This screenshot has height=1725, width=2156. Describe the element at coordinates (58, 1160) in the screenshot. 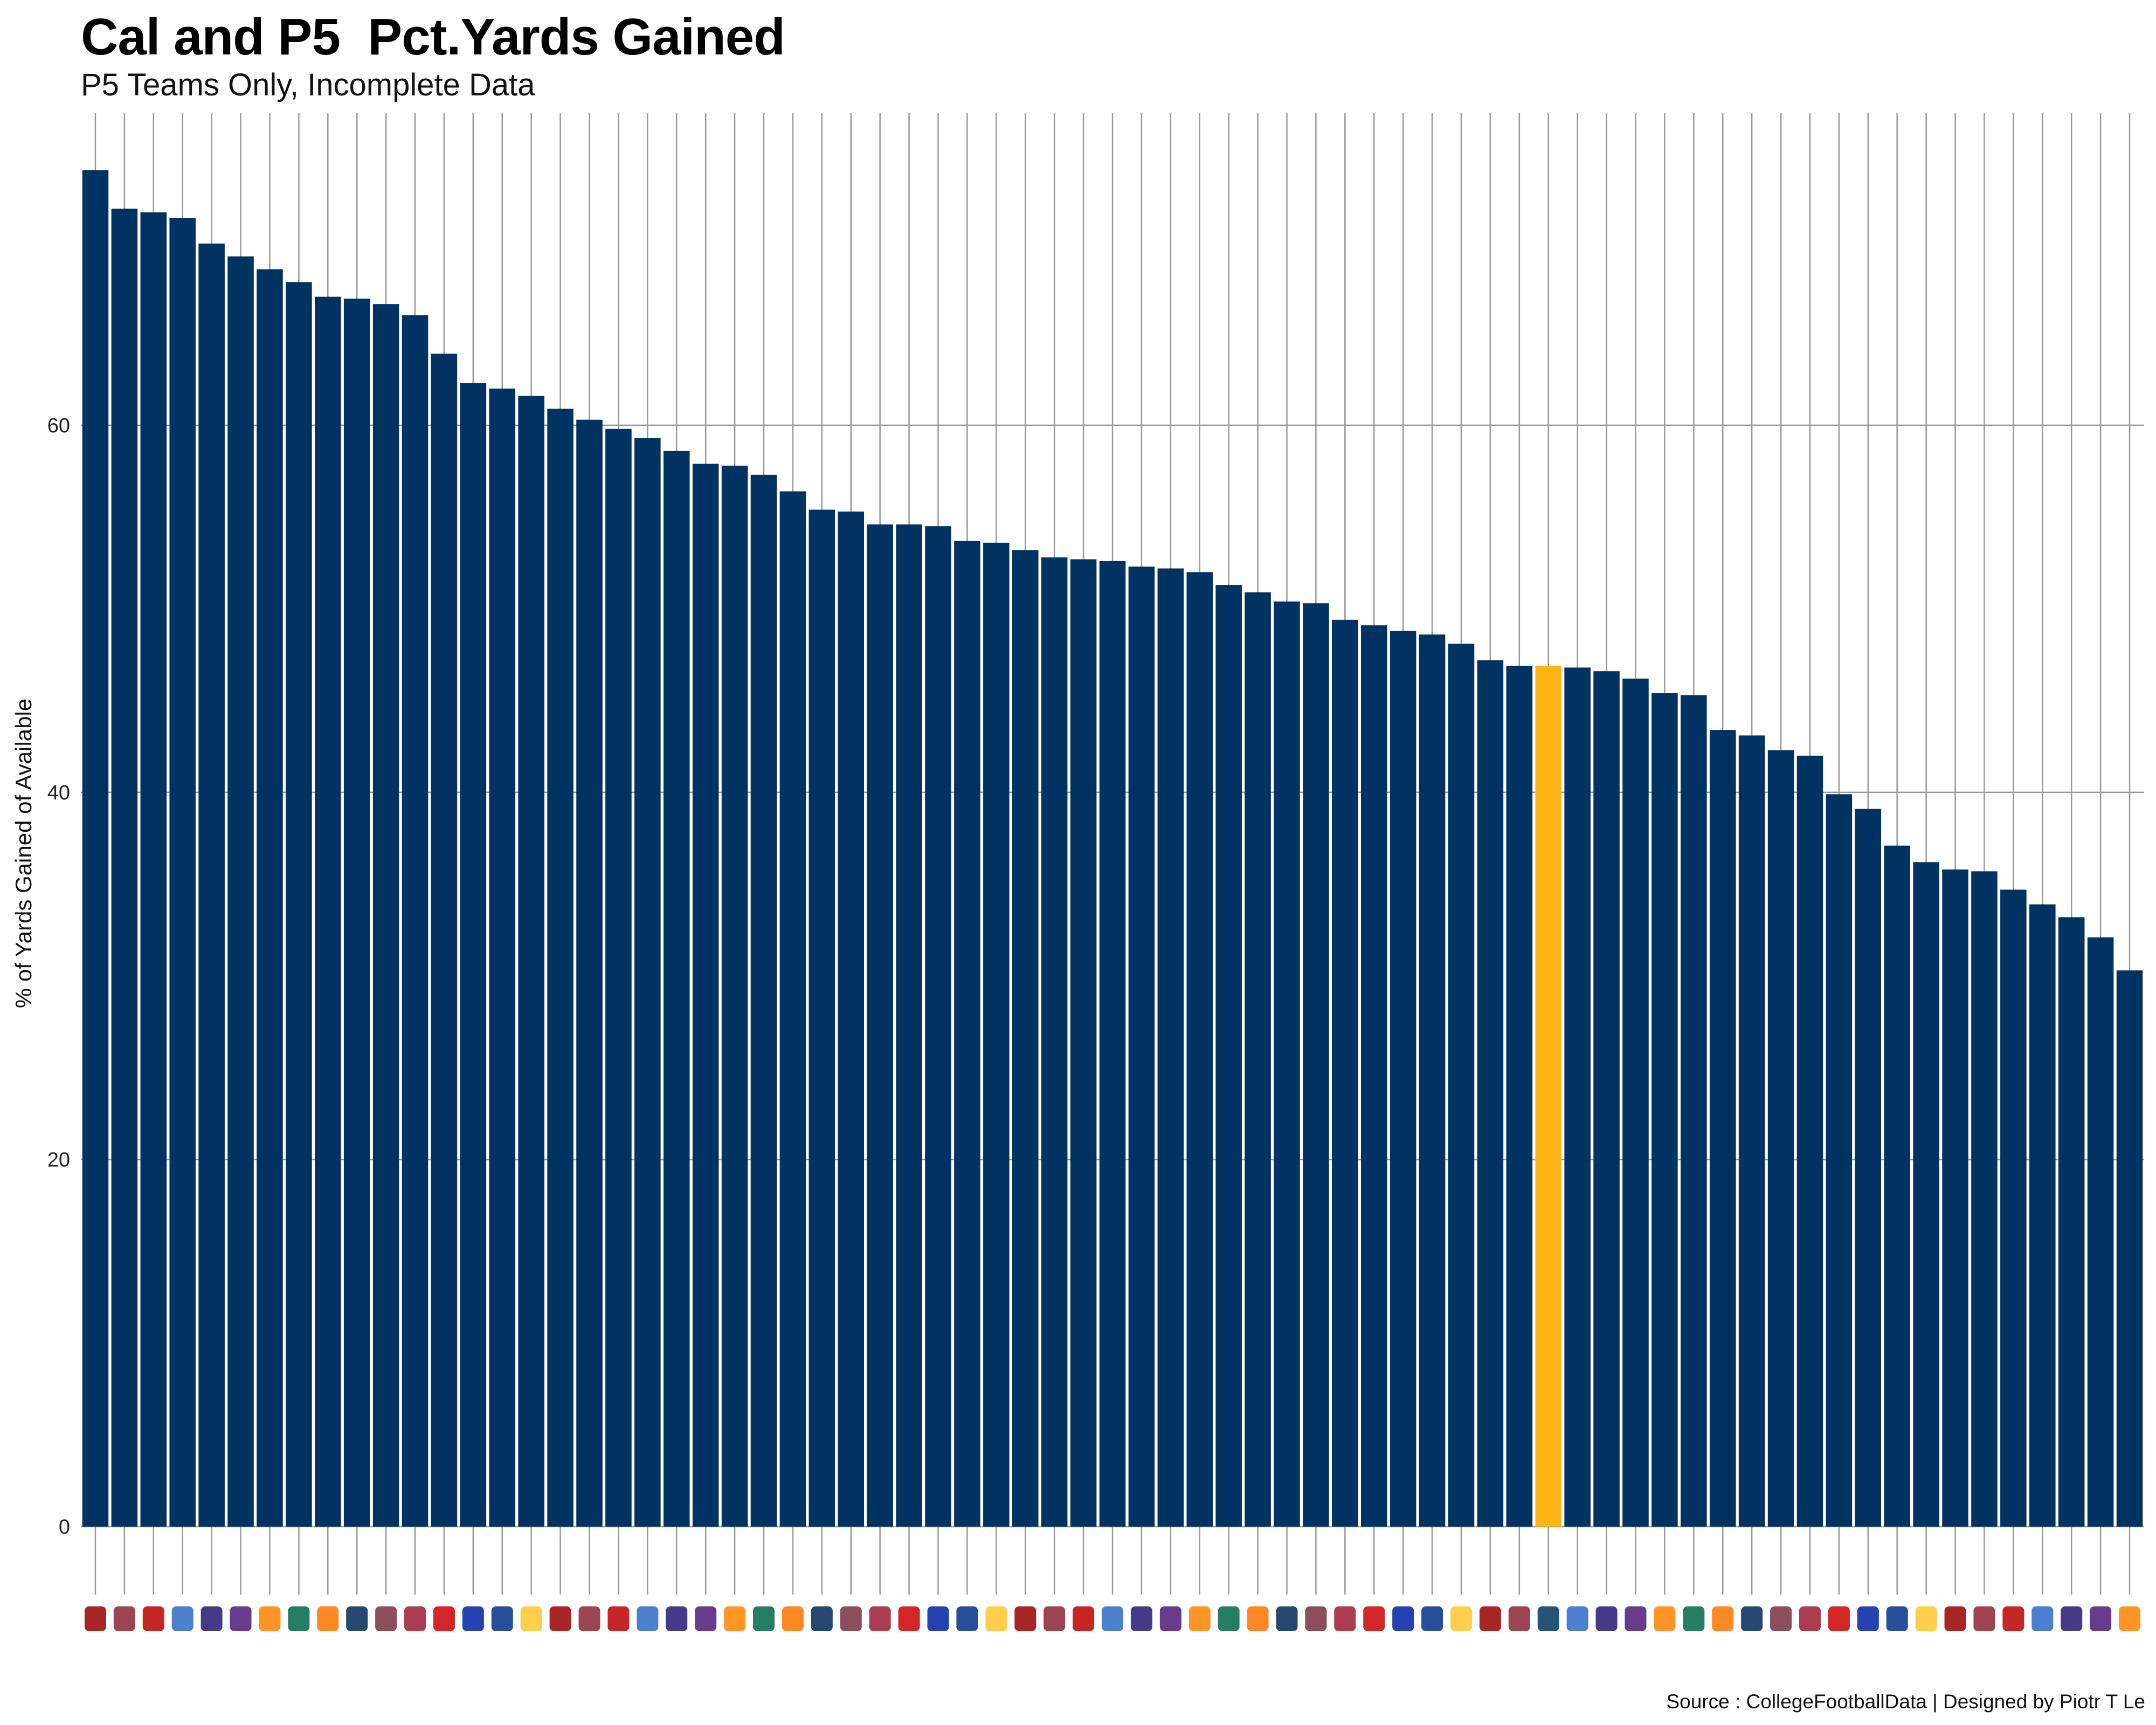

I see `y-tick-label: 20` at that location.